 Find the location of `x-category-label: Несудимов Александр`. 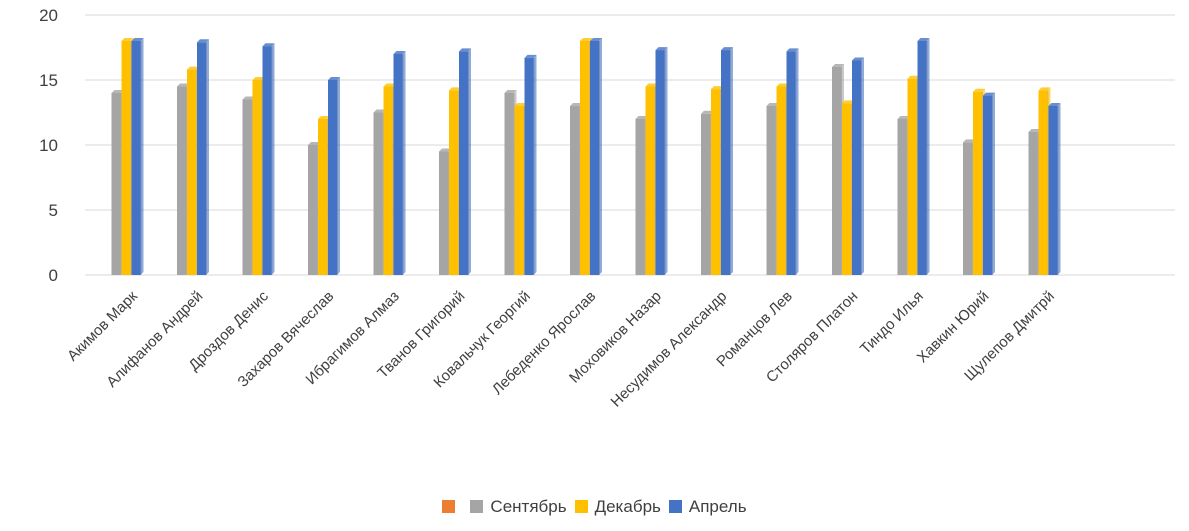

x-category-label: Несудимов Александр is located at coordinates (669, 349).